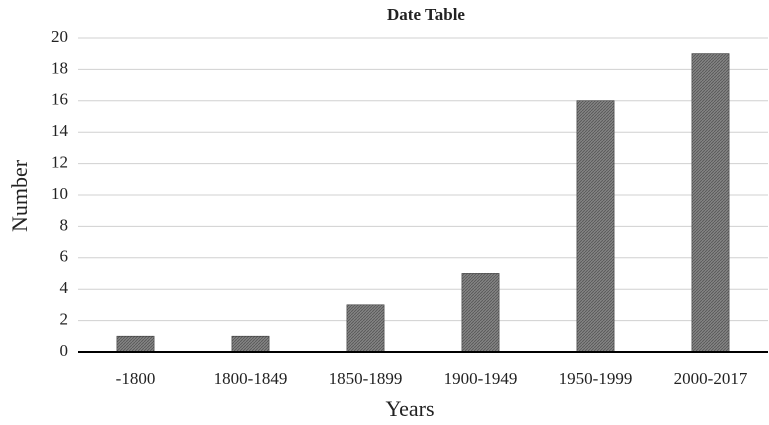  Describe the element at coordinates (64, 224) in the screenshot. I see `y-tick-label: 8` at that location.